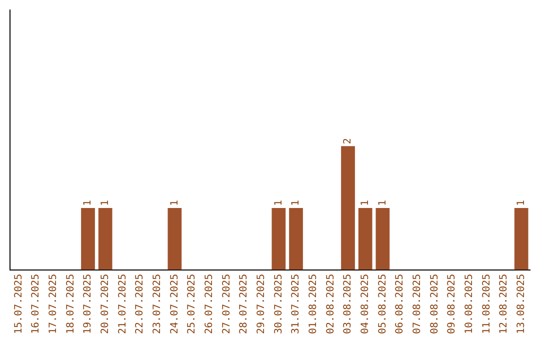 This screenshot has width=540, height=340. I want to click on x-tick-label: 31.07.2025, so click(296, 304).